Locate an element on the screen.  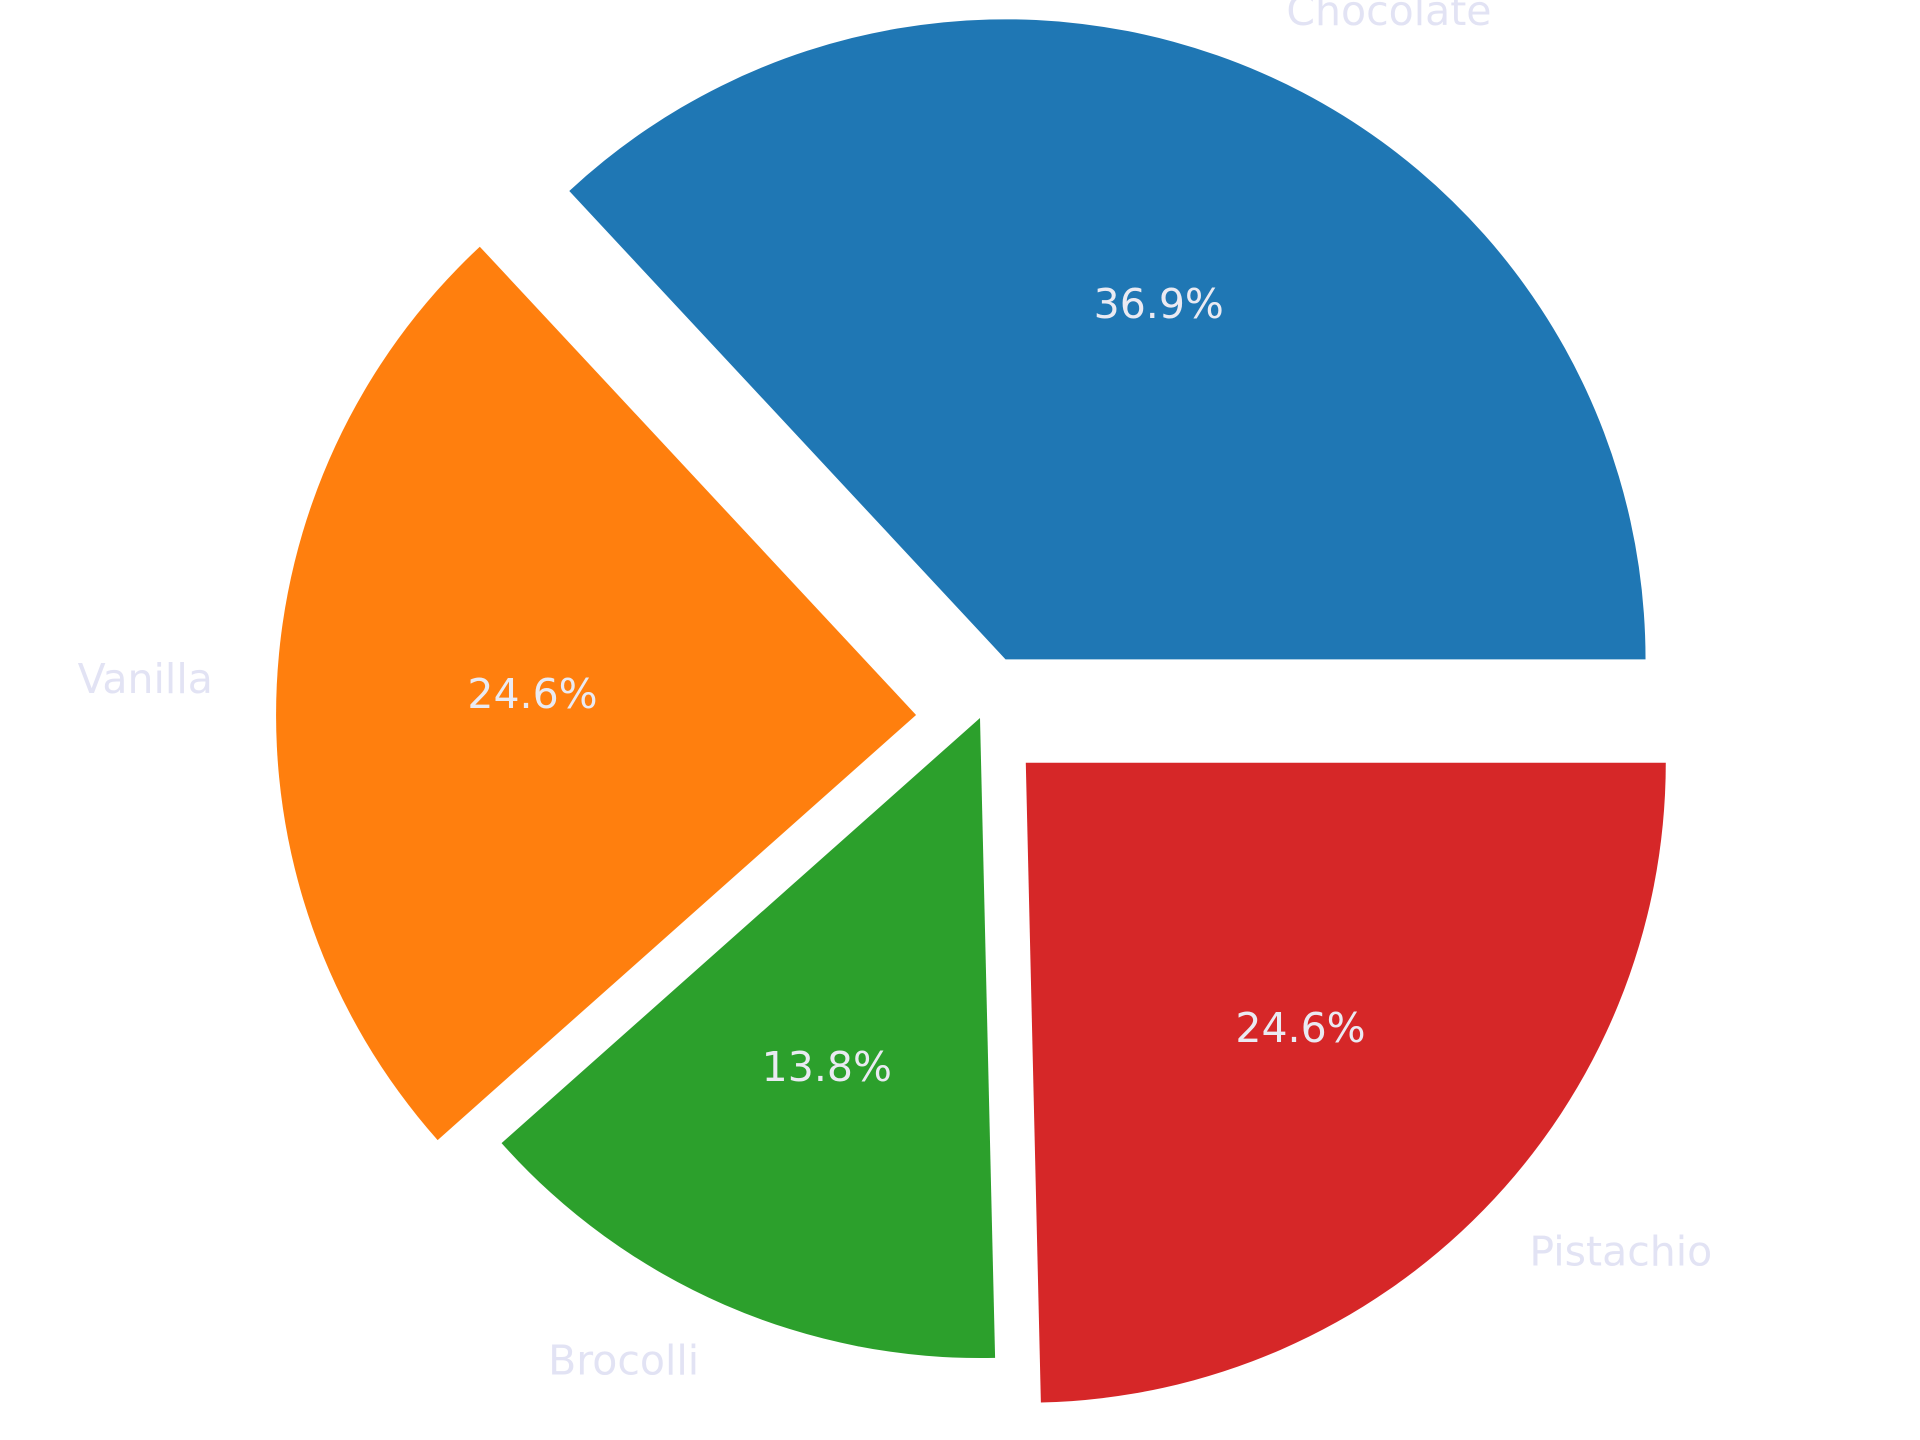
category-label-brocolli: Brocolli is located at coordinates (623, 1361).